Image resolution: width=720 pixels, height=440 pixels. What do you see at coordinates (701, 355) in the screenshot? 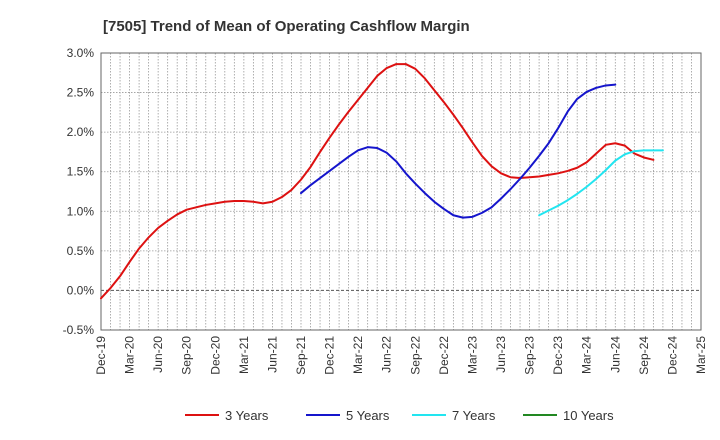
I see `x-tick-label: Mar-25` at bounding box center [701, 355].